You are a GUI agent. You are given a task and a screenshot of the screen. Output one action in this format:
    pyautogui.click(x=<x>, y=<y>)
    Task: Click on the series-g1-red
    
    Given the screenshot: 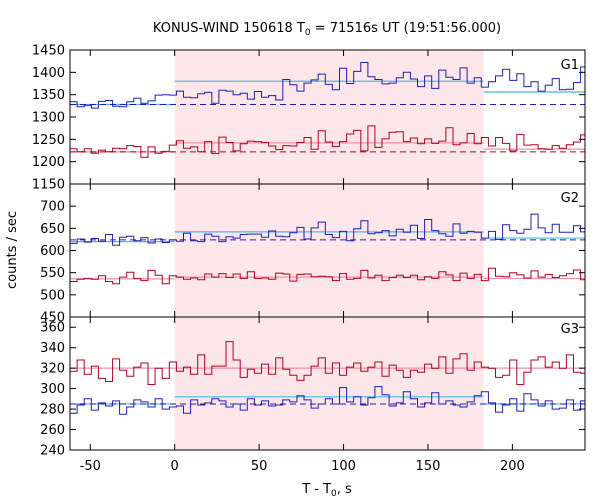 What is the action you would take?
    pyautogui.click(x=327, y=141)
    